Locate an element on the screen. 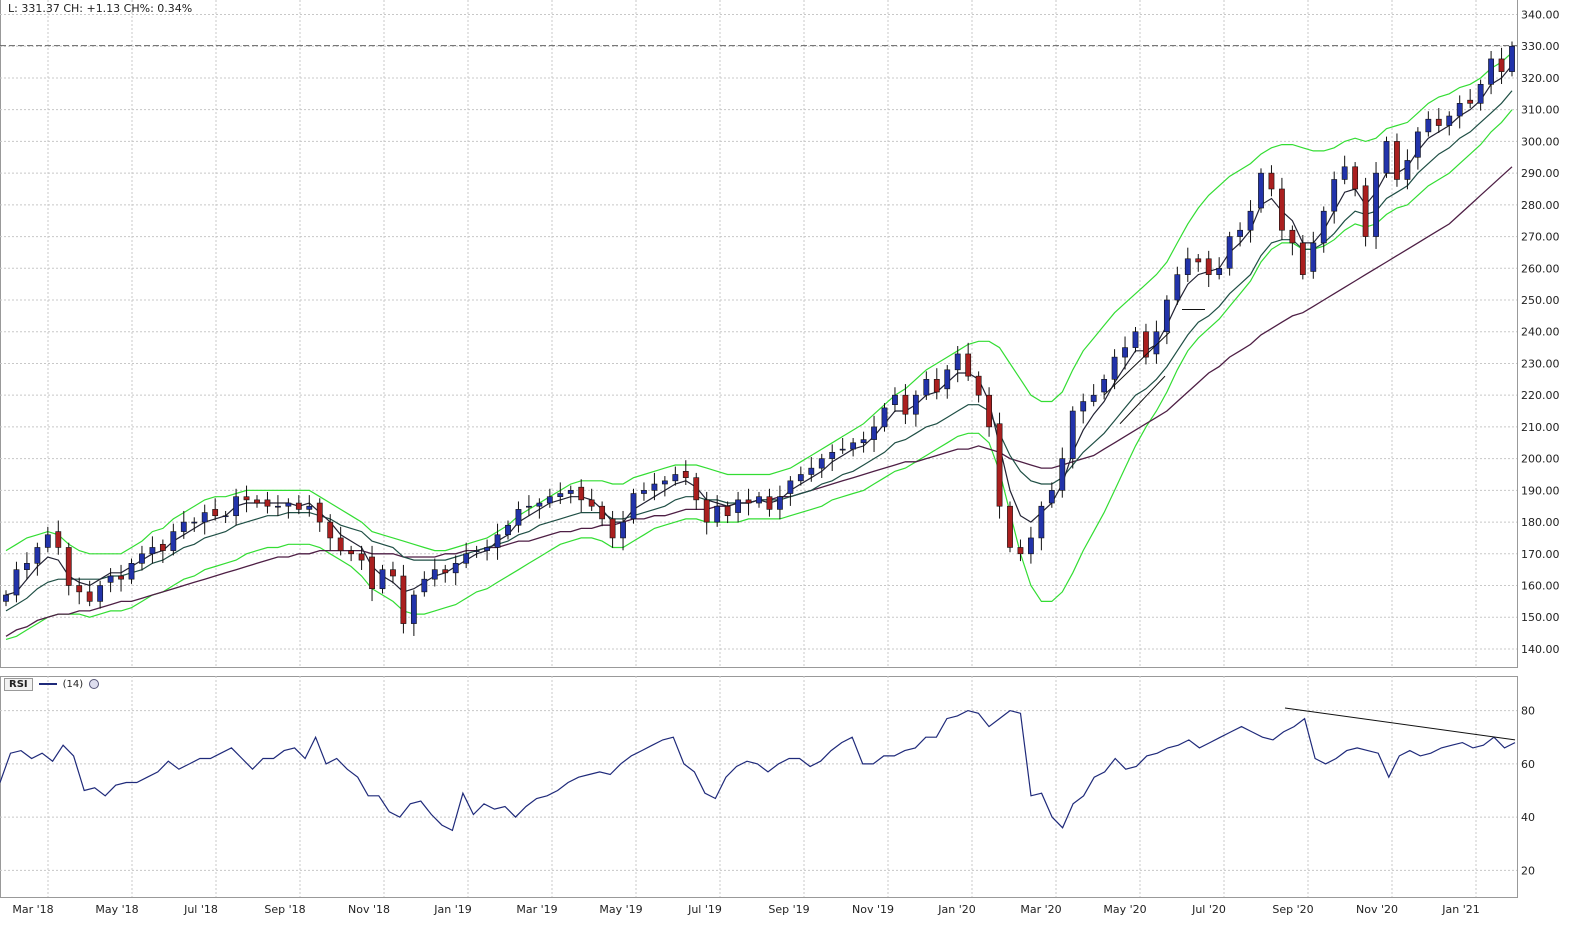 The image size is (1590, 936). x-tick-label: May '19 is located at coordinates (620, 909).